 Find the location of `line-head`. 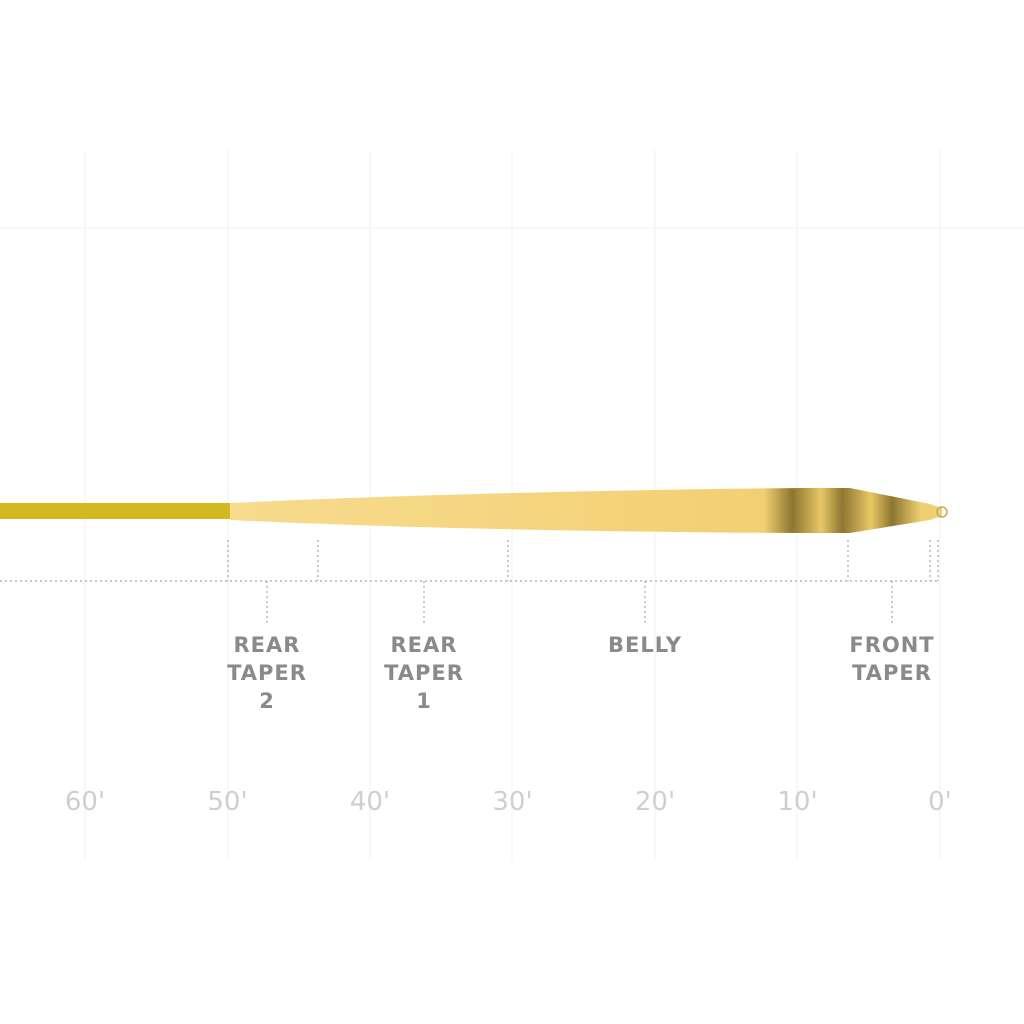

line-head is located at coordinates (586, 510).